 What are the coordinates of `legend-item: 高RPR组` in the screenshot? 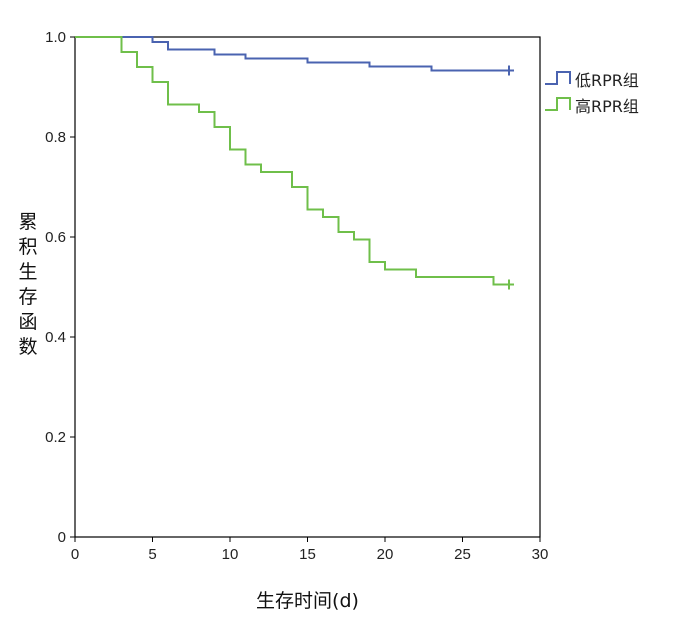 It's located at (592, 106).